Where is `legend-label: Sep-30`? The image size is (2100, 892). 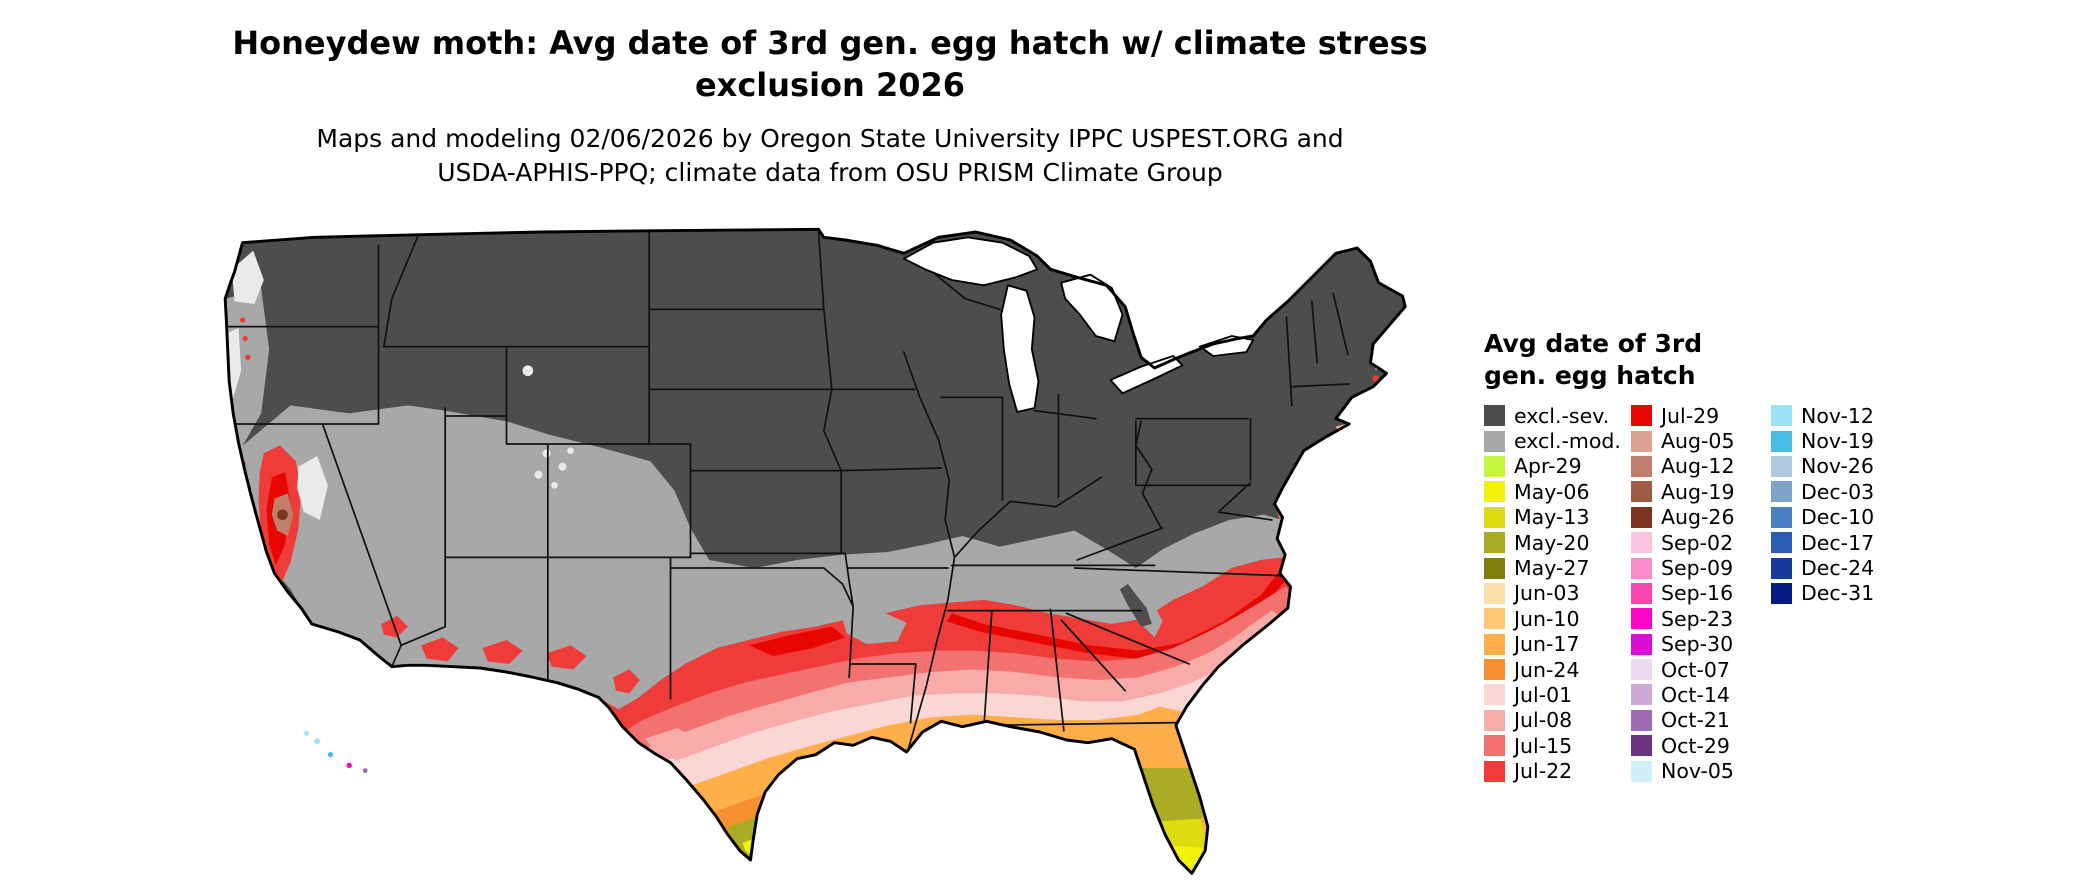
legend-label: Sep-30 is located at coordinates (1697, 644).